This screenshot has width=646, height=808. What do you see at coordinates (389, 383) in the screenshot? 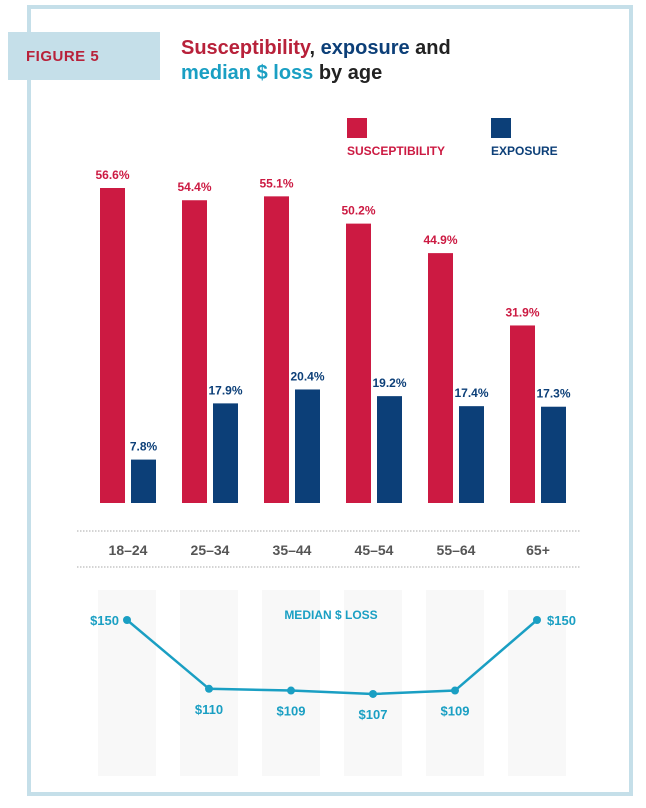
I see `label-exposure: 19.2%` at bounding box center [389, 383].